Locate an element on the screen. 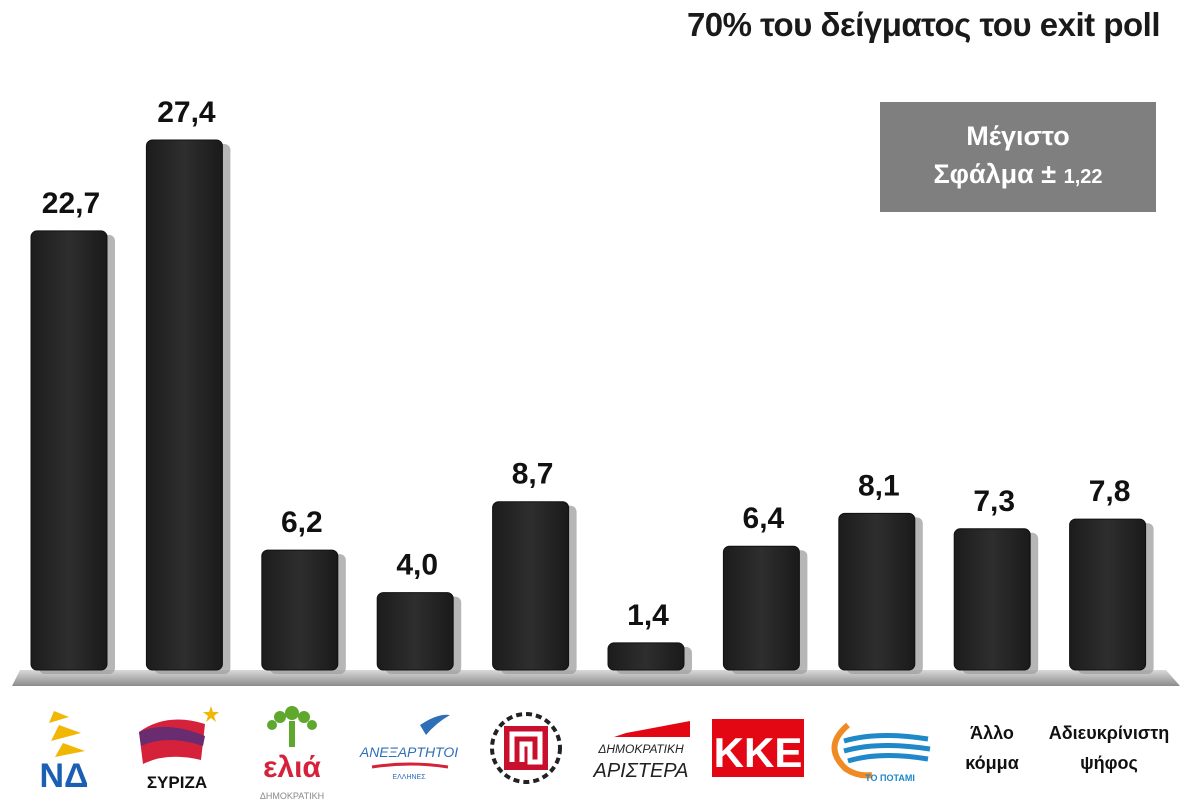 The image size is (1200, 806). bar-value-label: 22,7 is located at coordinates (71, 203).